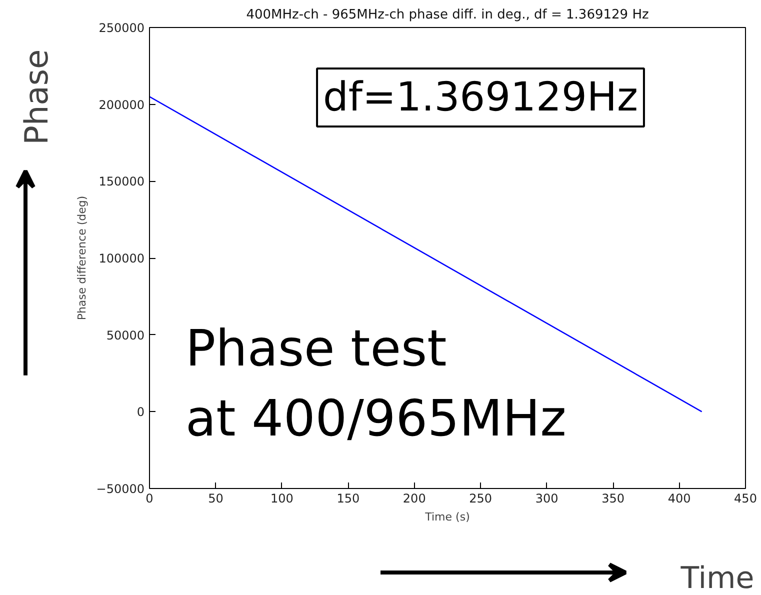  I want to click on x-tick-label: 200, so click(414, 499).